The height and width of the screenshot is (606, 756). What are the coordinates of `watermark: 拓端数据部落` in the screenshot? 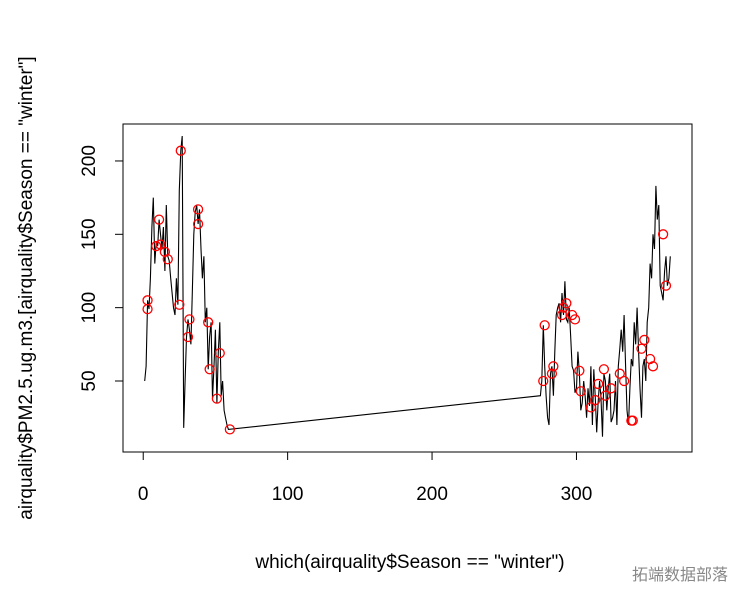 It's located at (680, 575).